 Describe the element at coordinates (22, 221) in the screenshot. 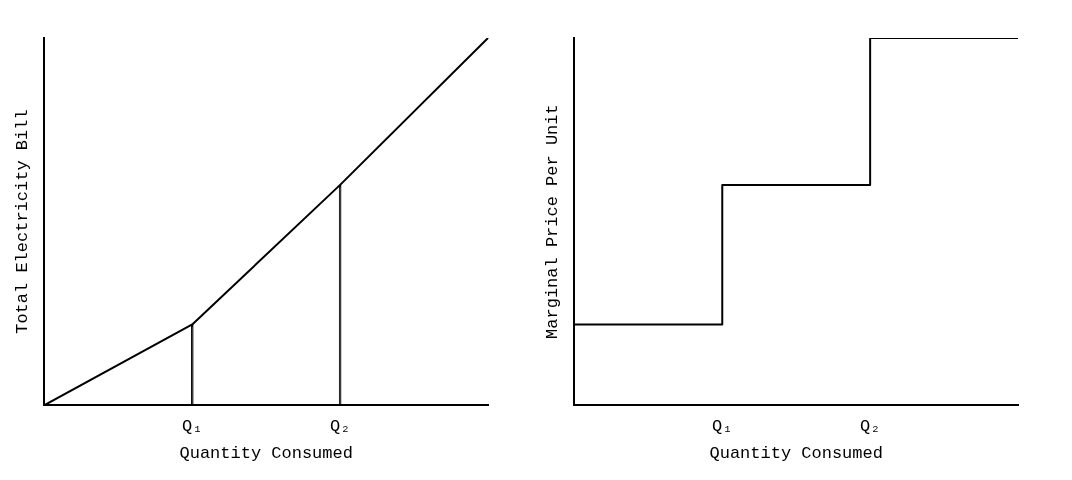

I see `y-axis-title: Total Electricity Bill` at that location.